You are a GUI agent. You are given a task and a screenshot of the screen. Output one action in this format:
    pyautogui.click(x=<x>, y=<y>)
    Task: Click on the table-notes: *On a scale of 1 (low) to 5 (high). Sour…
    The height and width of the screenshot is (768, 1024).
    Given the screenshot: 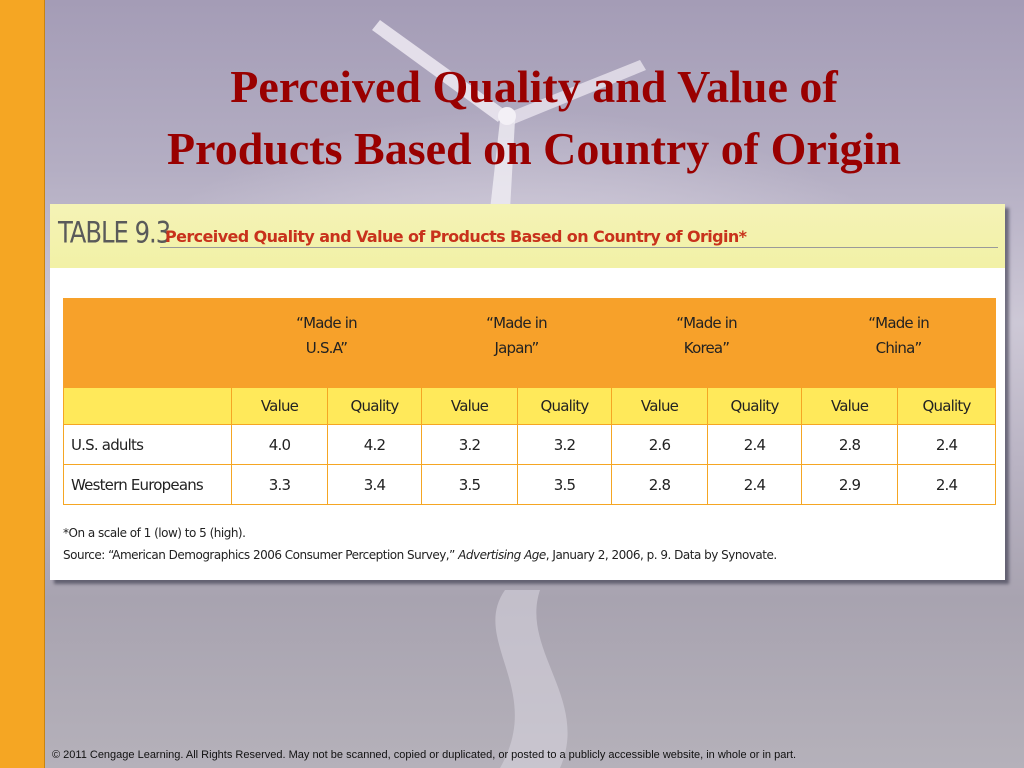 What is the action you would take?
    pyautogui.click(x=420, y=544)
    